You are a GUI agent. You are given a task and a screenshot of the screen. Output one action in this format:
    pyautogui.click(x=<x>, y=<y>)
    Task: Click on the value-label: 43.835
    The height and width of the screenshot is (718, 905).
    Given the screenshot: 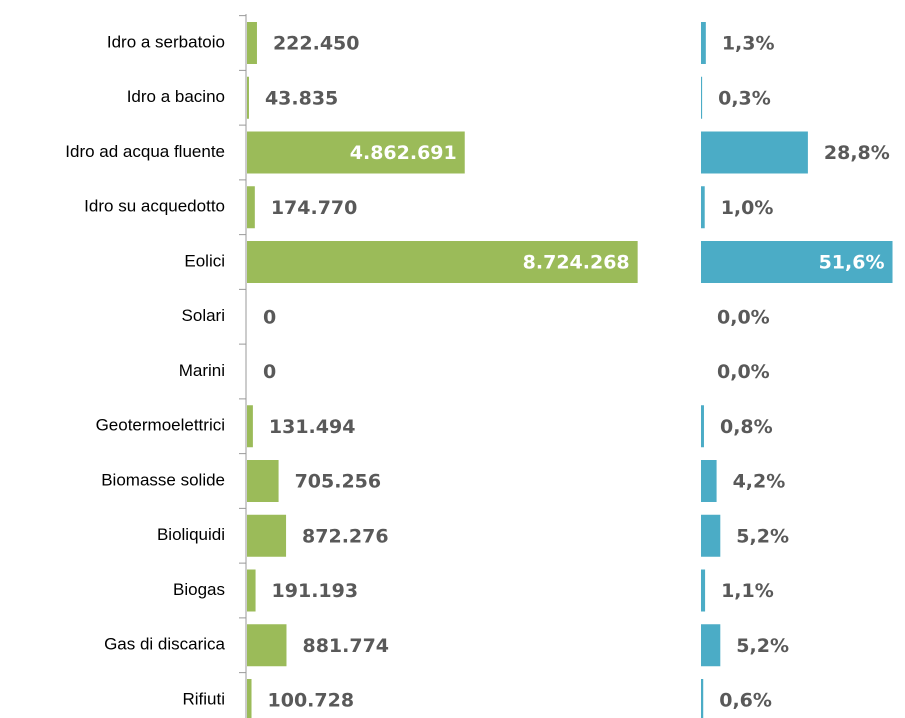 What is the action you would take?
    pyautogui.click(x=301, y=98)
    